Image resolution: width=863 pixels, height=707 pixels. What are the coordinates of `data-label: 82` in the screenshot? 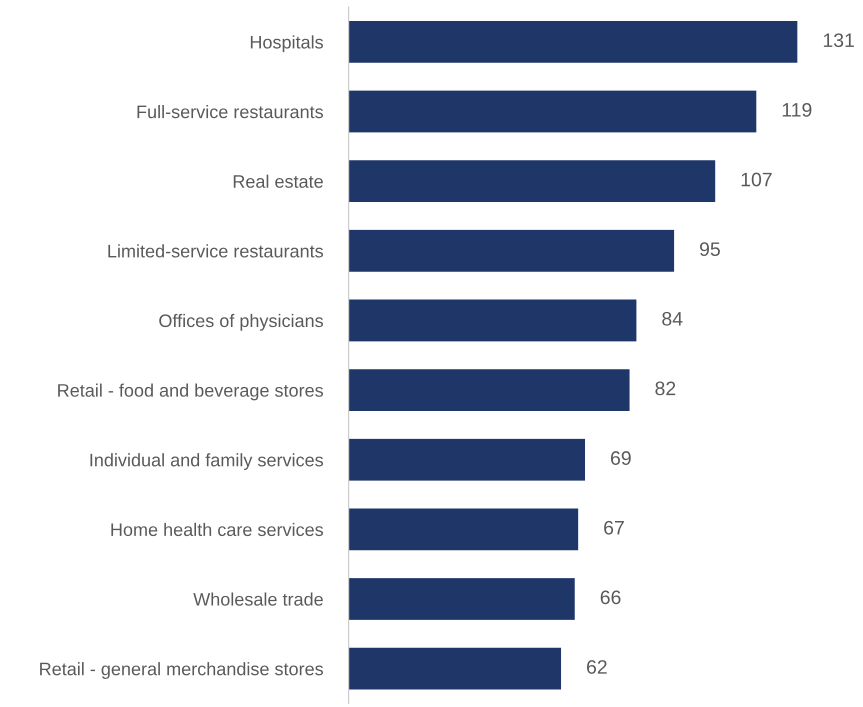 It's located at (665, 389).